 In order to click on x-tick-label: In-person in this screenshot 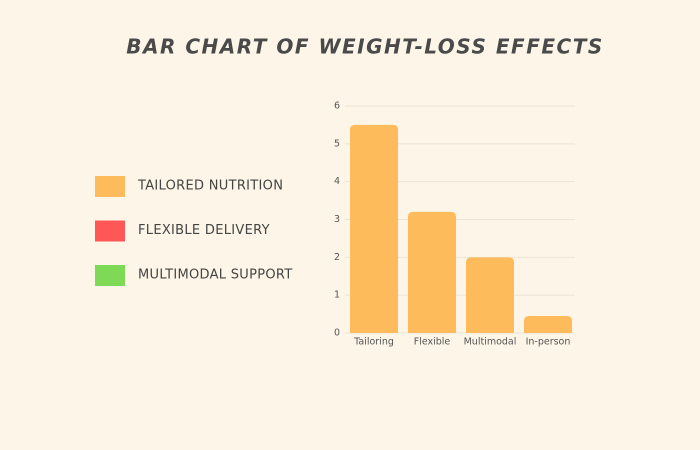, I will do `click(548, 342)`.